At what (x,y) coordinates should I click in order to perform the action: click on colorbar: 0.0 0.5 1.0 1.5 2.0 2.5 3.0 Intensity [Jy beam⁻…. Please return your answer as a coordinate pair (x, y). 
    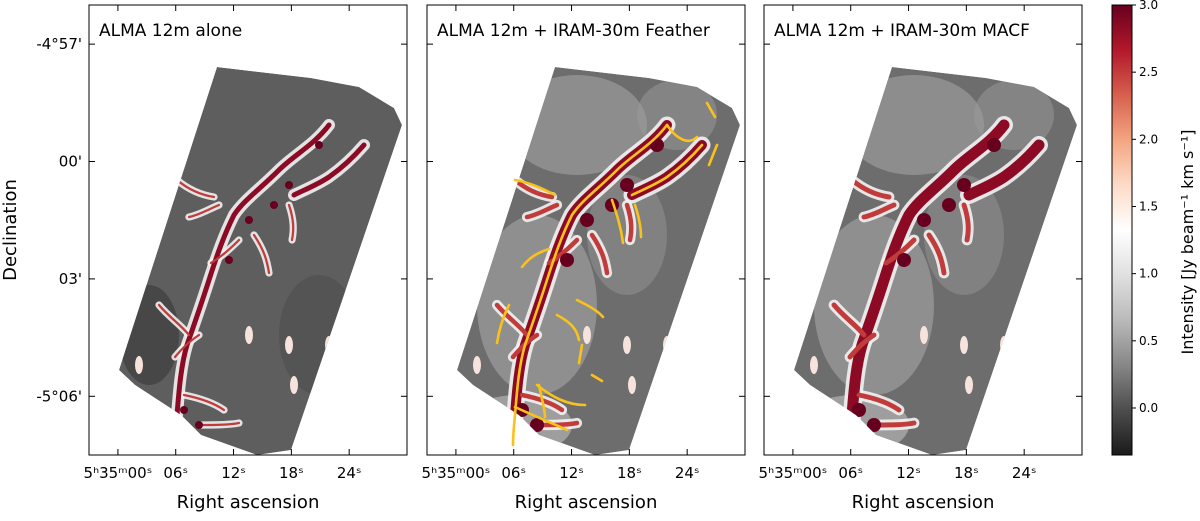
    Looking at the image, I should click on (1154, 228).